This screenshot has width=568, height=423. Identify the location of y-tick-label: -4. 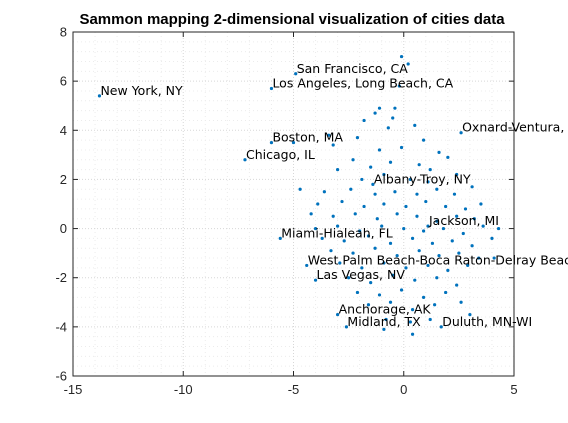
(61, 326).